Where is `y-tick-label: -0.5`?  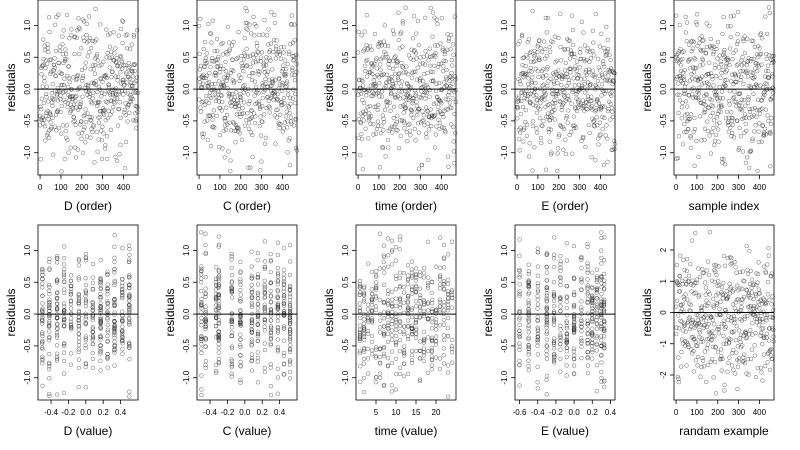 y-tick-label: -0.5 is located at coordinates (663, 120).